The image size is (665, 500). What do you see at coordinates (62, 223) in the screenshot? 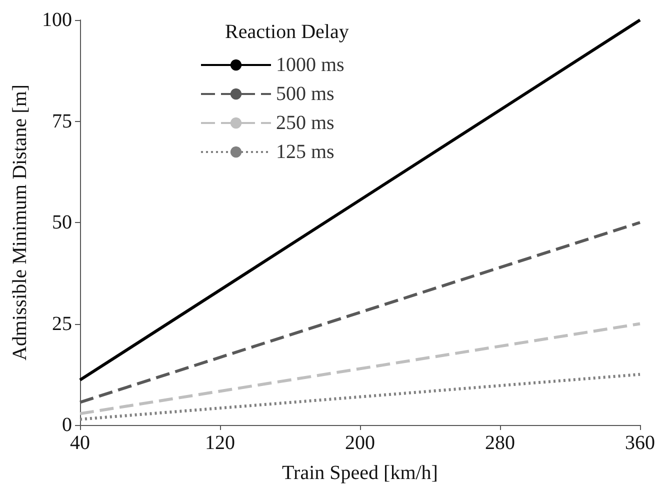
I see `y-tick-label: 50` at bounding box center [62, 223].